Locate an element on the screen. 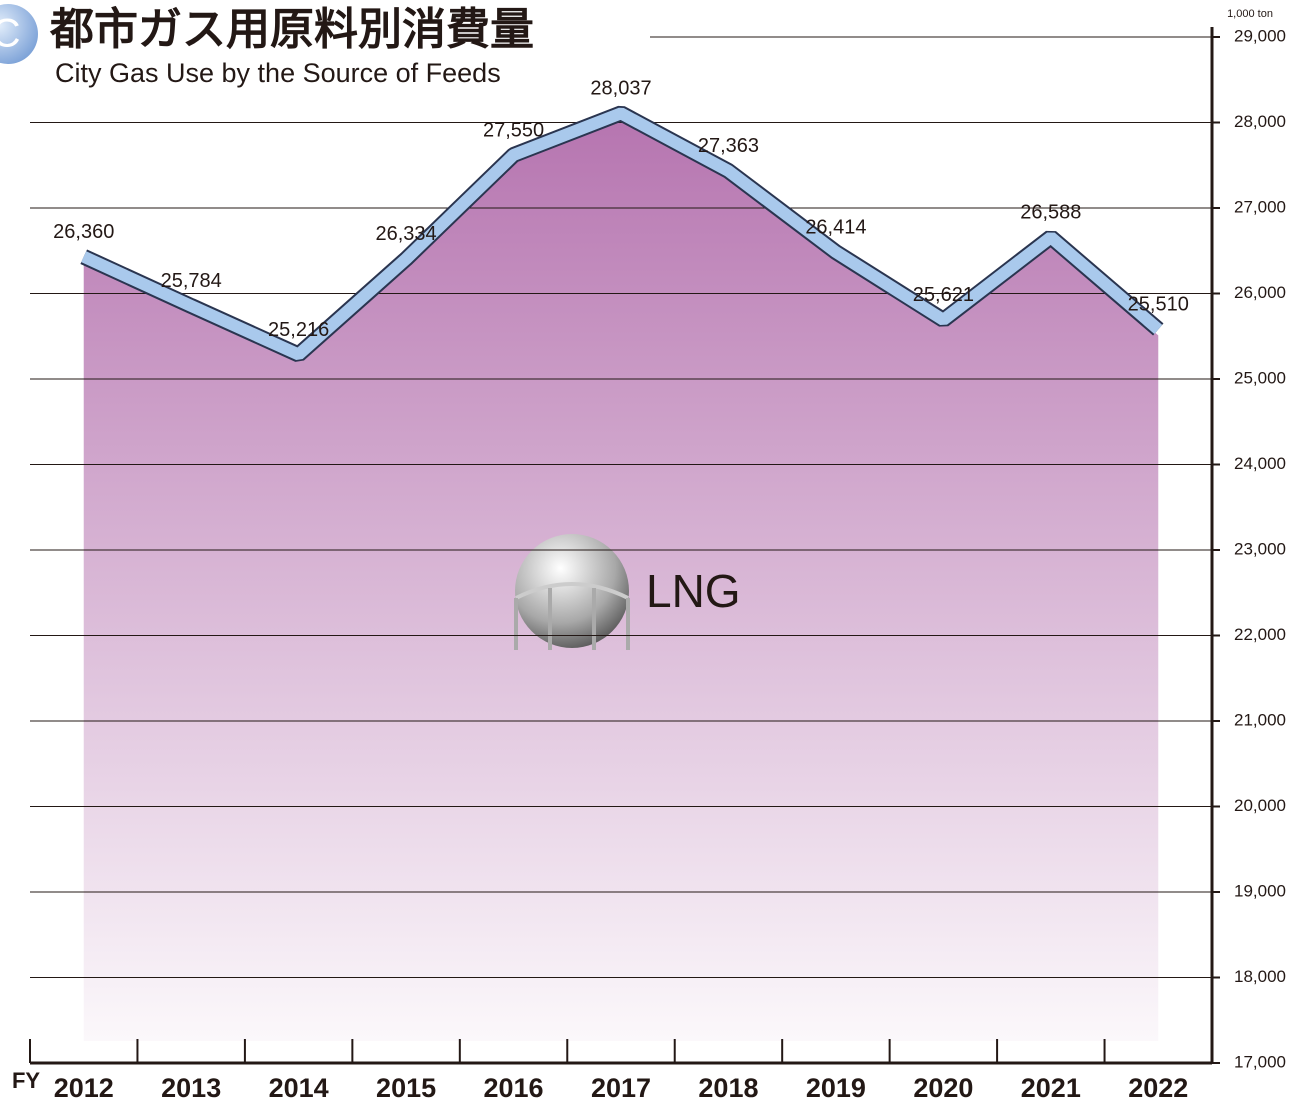 Image resolution: width=1306 pixels, height=1108 pixels. x-tick-label: 2015 is located at coordinates (406, 1088).